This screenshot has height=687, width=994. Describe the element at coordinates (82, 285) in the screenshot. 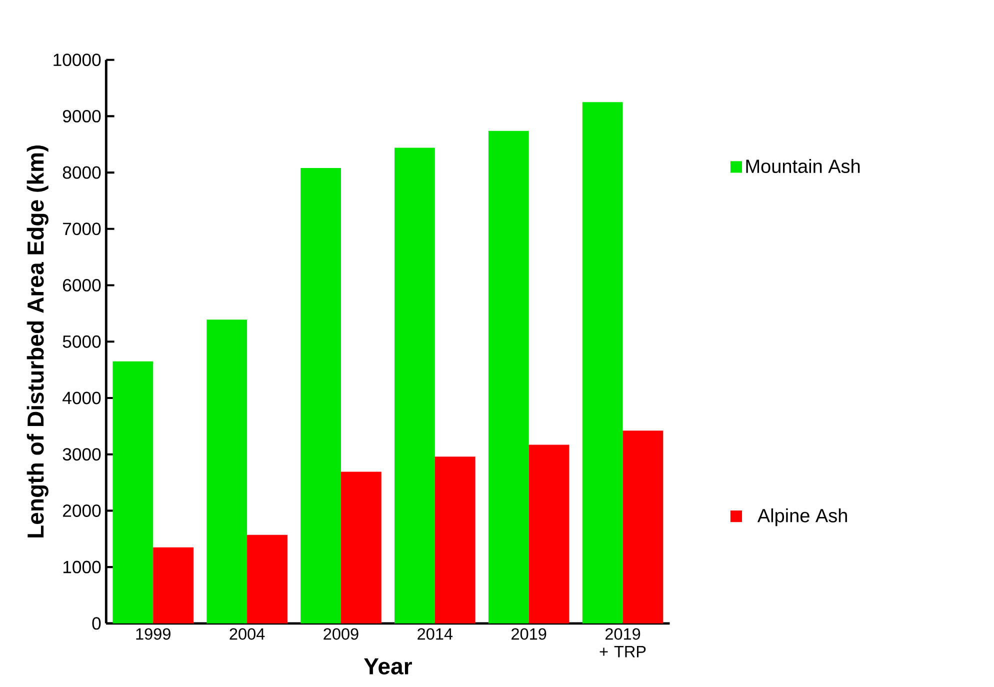

I see `y-tick-label: 6000` at that location.